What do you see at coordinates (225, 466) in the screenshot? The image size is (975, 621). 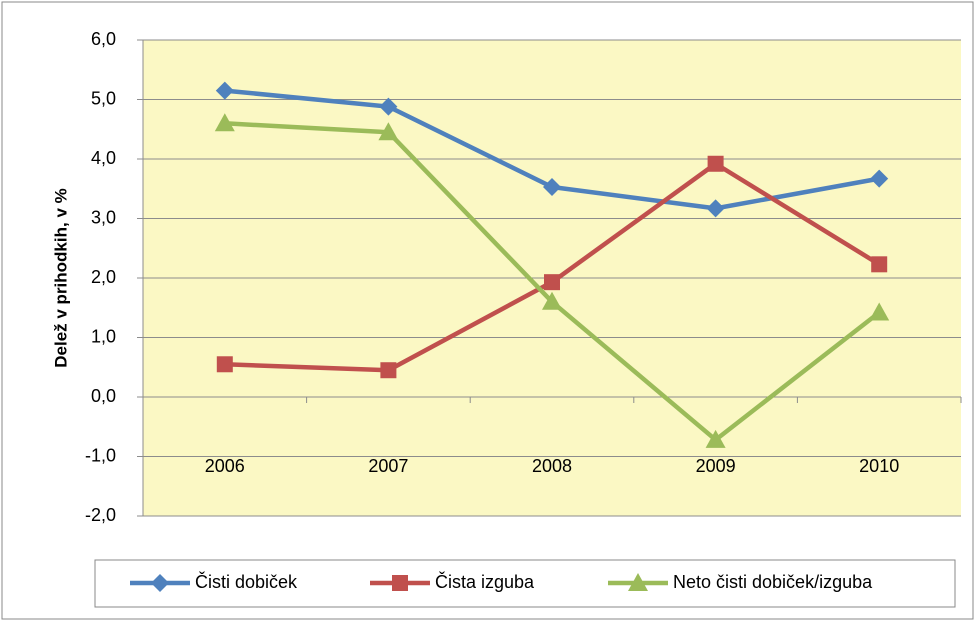 I see `x-tick-label: 2006` at bounding box center [225, 466].